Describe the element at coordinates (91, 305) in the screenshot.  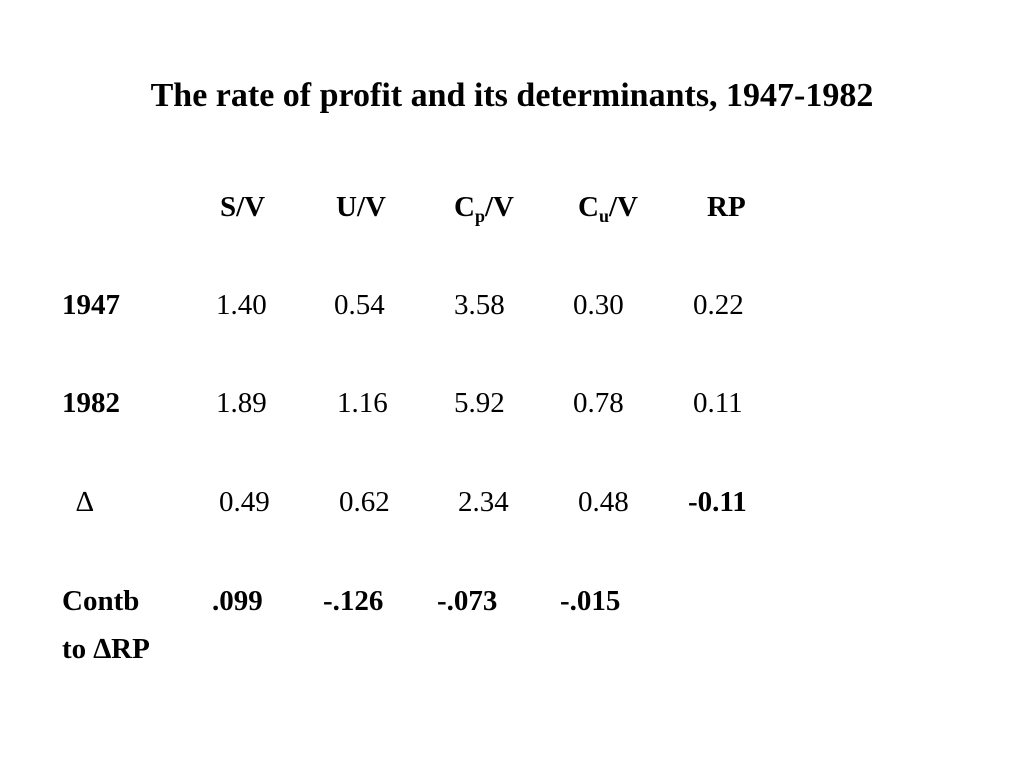
I see `row-1947-label: 1947` at that location.